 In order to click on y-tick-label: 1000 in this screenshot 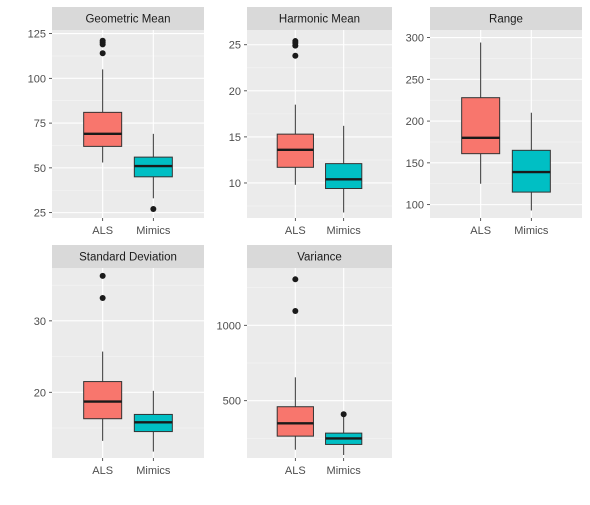, I will do `click(229, 326)`.